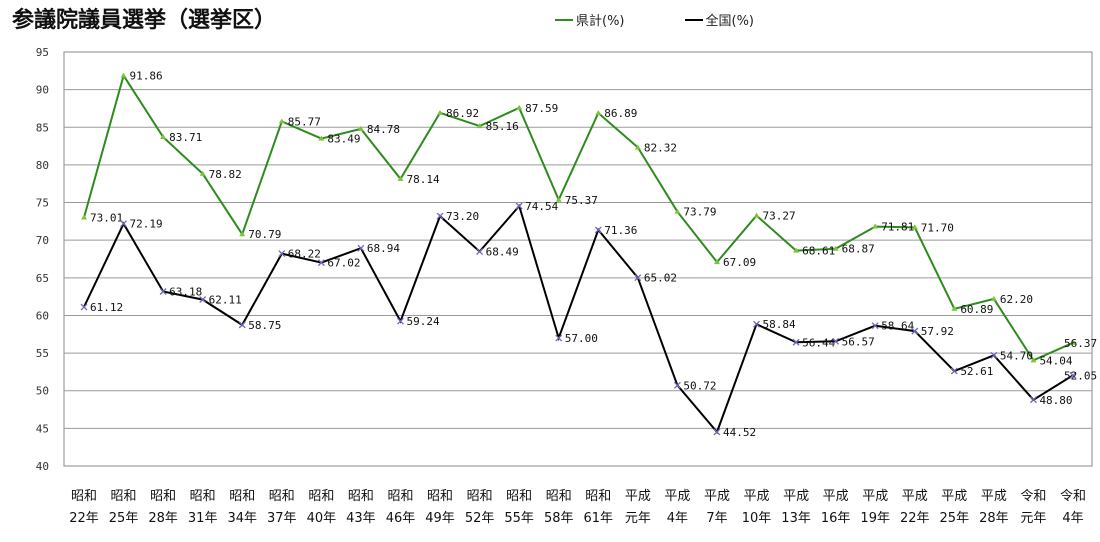  What do you see at coordinates (106, 307) in the screenshot?
I see `data-label: 61.12` at bounding box center [106, 307].